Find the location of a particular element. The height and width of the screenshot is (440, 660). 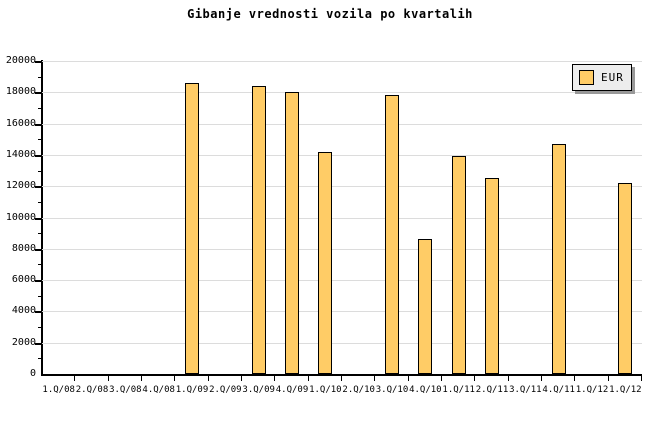

legend-label: EUR is located at coordinates (612, 77).